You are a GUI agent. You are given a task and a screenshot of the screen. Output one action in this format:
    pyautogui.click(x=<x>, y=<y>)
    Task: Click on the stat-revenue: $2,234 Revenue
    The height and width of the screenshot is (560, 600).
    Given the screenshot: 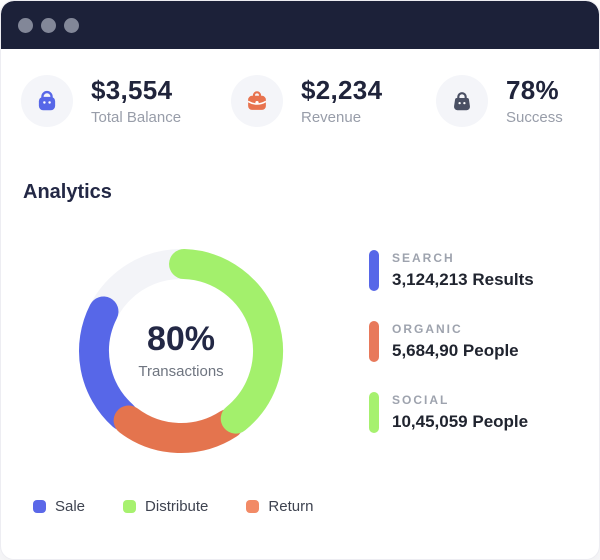 What is the action you would take?
    pyautogui.click(x=306, y=101)
    